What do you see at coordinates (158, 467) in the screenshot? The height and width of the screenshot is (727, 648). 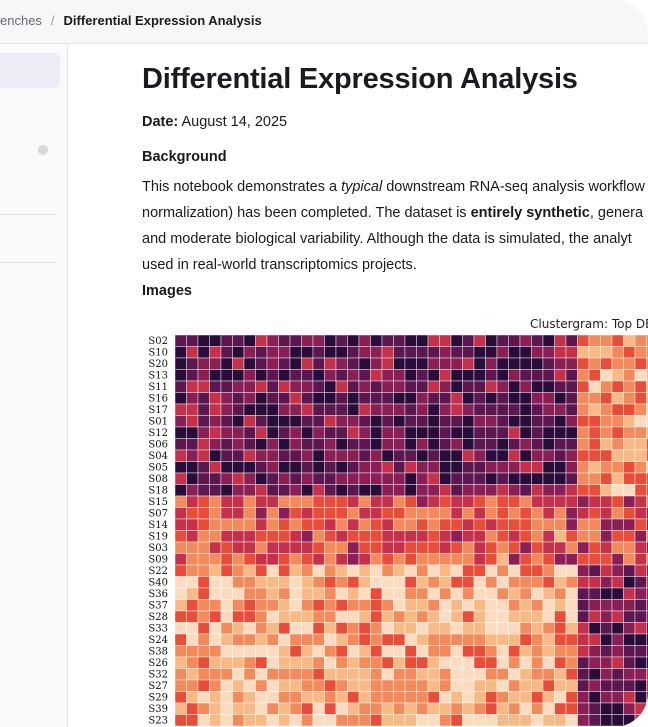 I see `row-label: S05` at bounding box center [158, 467].